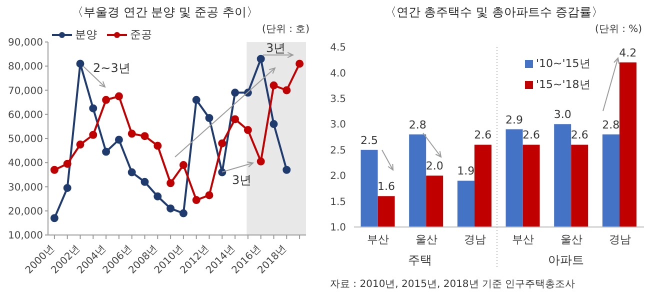 The height and width of the screenshot is (295, 658). I want to click on text: 자료 : 2010년, 2015년, 2018년 기준 인구주택총조사, so click(453, 284).